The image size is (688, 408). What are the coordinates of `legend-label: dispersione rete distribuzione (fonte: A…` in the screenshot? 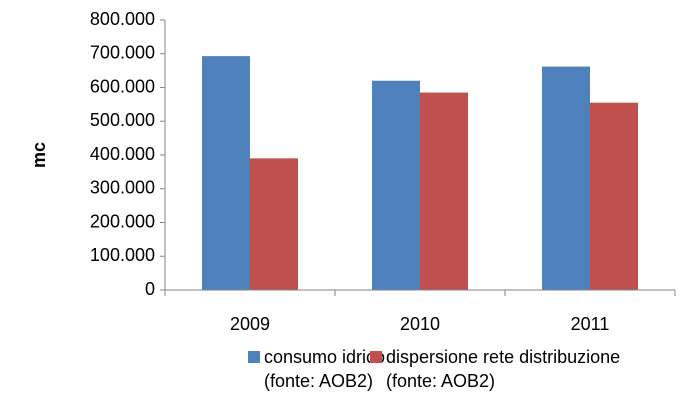 It's located at (503, 369).